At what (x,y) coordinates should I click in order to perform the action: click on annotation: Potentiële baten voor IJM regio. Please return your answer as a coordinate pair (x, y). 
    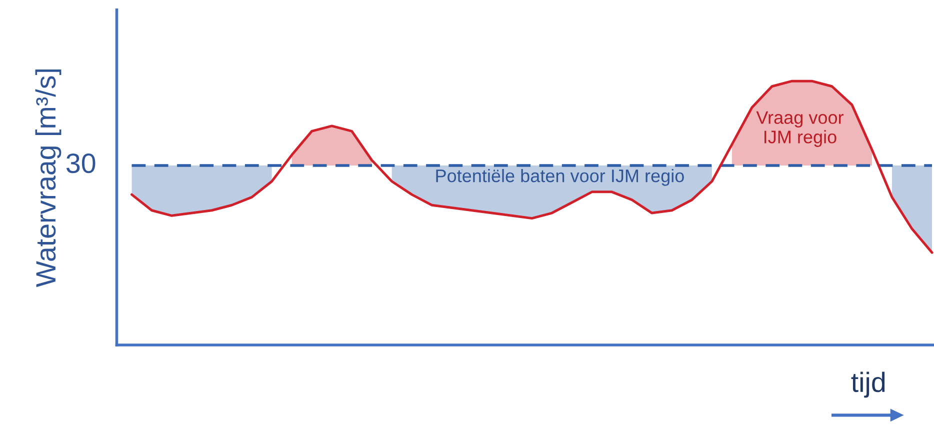
    Looking at the image, I should click on (560, 177).